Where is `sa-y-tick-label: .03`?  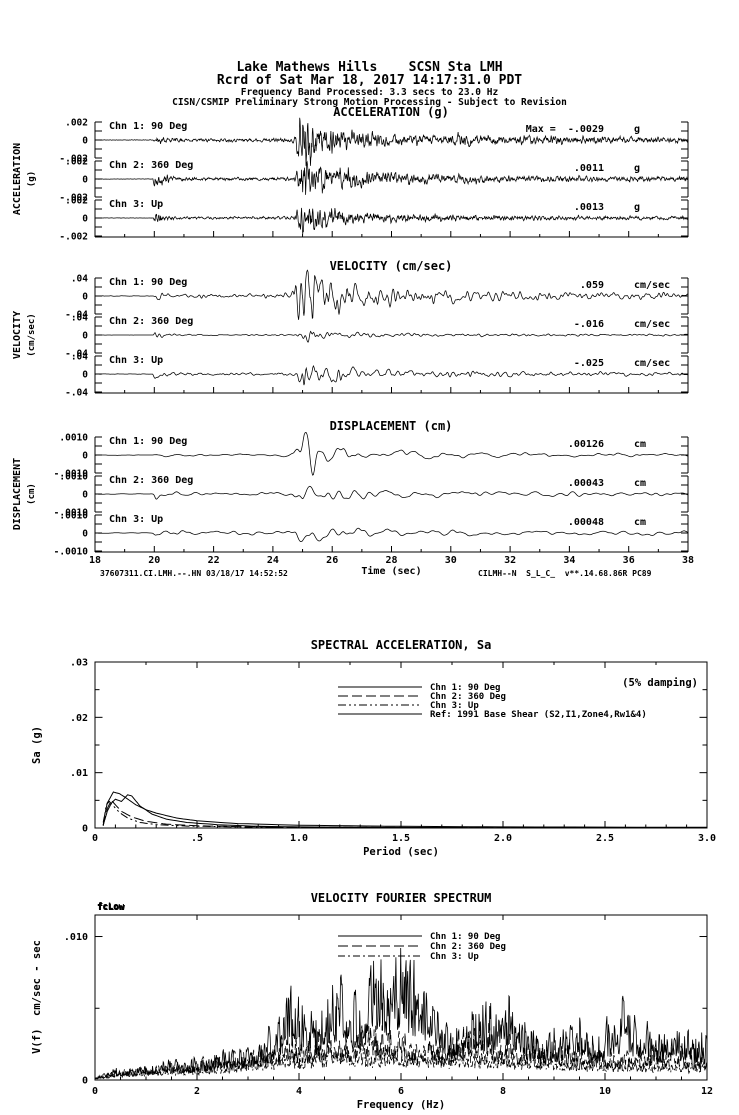
sa-y-tick-label: .03 is located at coordinates (79, 663).